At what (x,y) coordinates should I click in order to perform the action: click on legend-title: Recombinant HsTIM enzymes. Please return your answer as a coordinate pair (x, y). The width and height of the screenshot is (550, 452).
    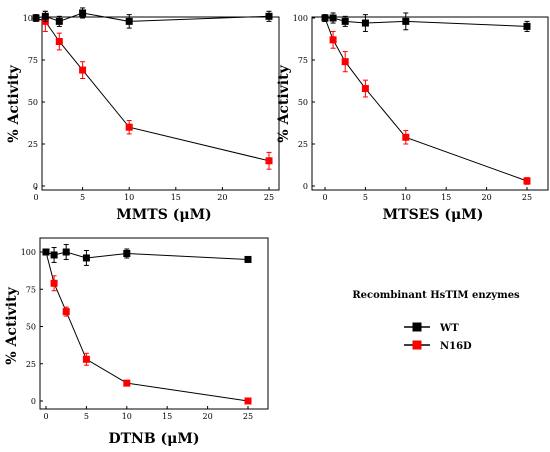
    Looking at the image, I should click on (436, 295).